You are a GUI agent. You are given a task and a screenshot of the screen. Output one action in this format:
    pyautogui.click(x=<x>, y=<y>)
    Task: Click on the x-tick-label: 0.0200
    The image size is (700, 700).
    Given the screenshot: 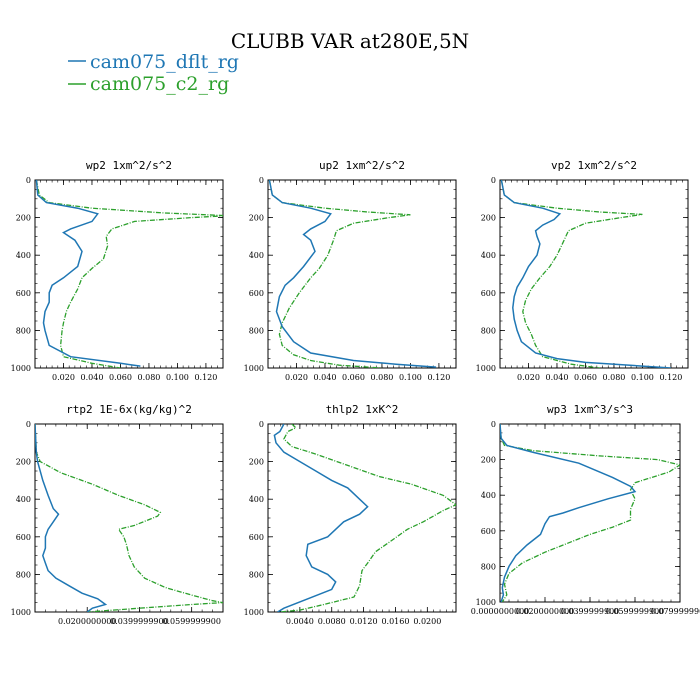 What is the action you would take?
    pyautogui.click(x=427, y=621)
    